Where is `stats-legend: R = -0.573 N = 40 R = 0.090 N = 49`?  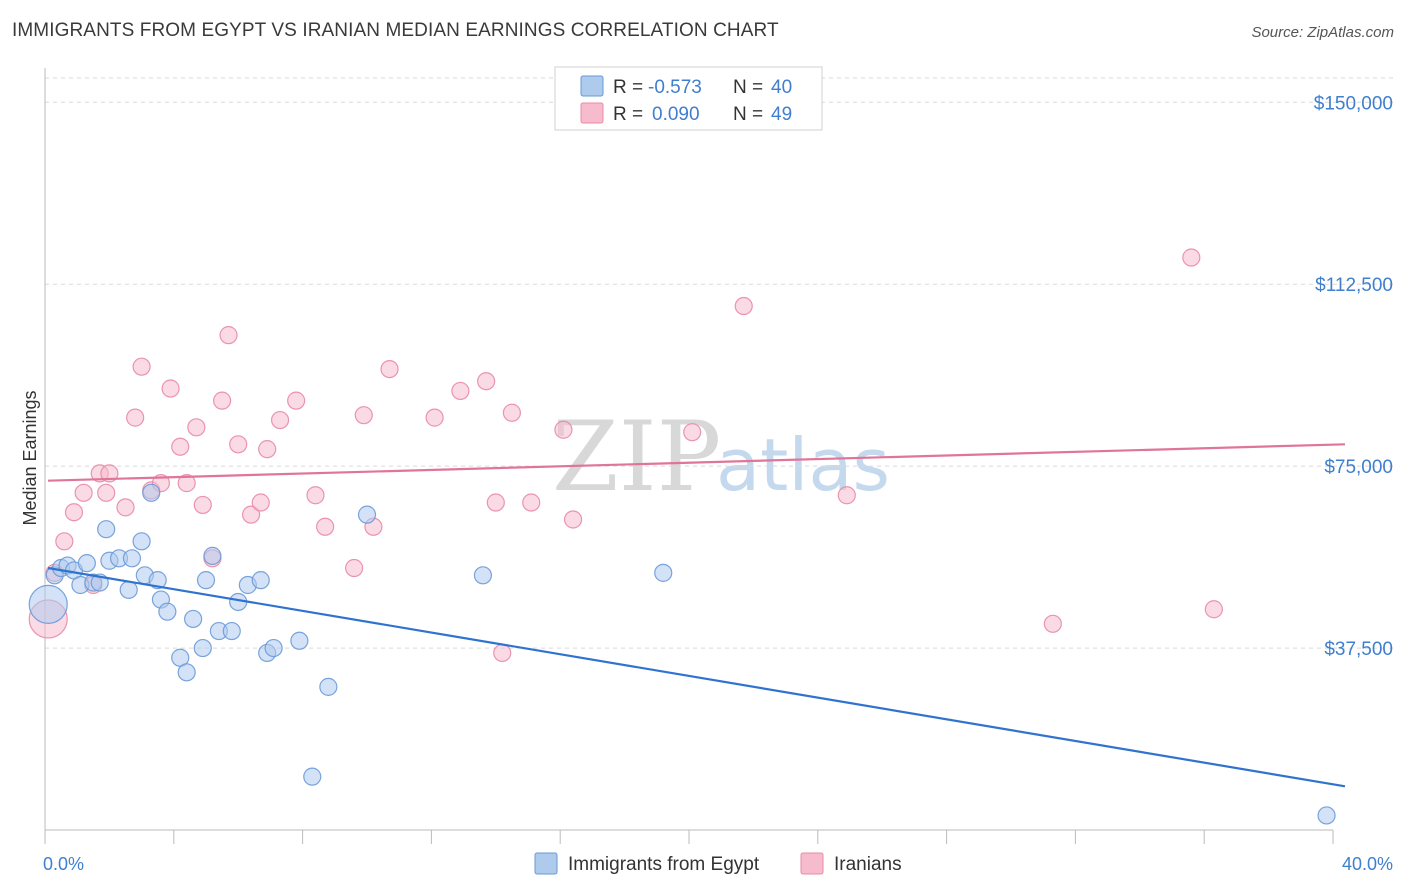 stats-legend: R = -0.573 N = 40 R = 0.090 N = 49 is located at coordinates (688, 98).